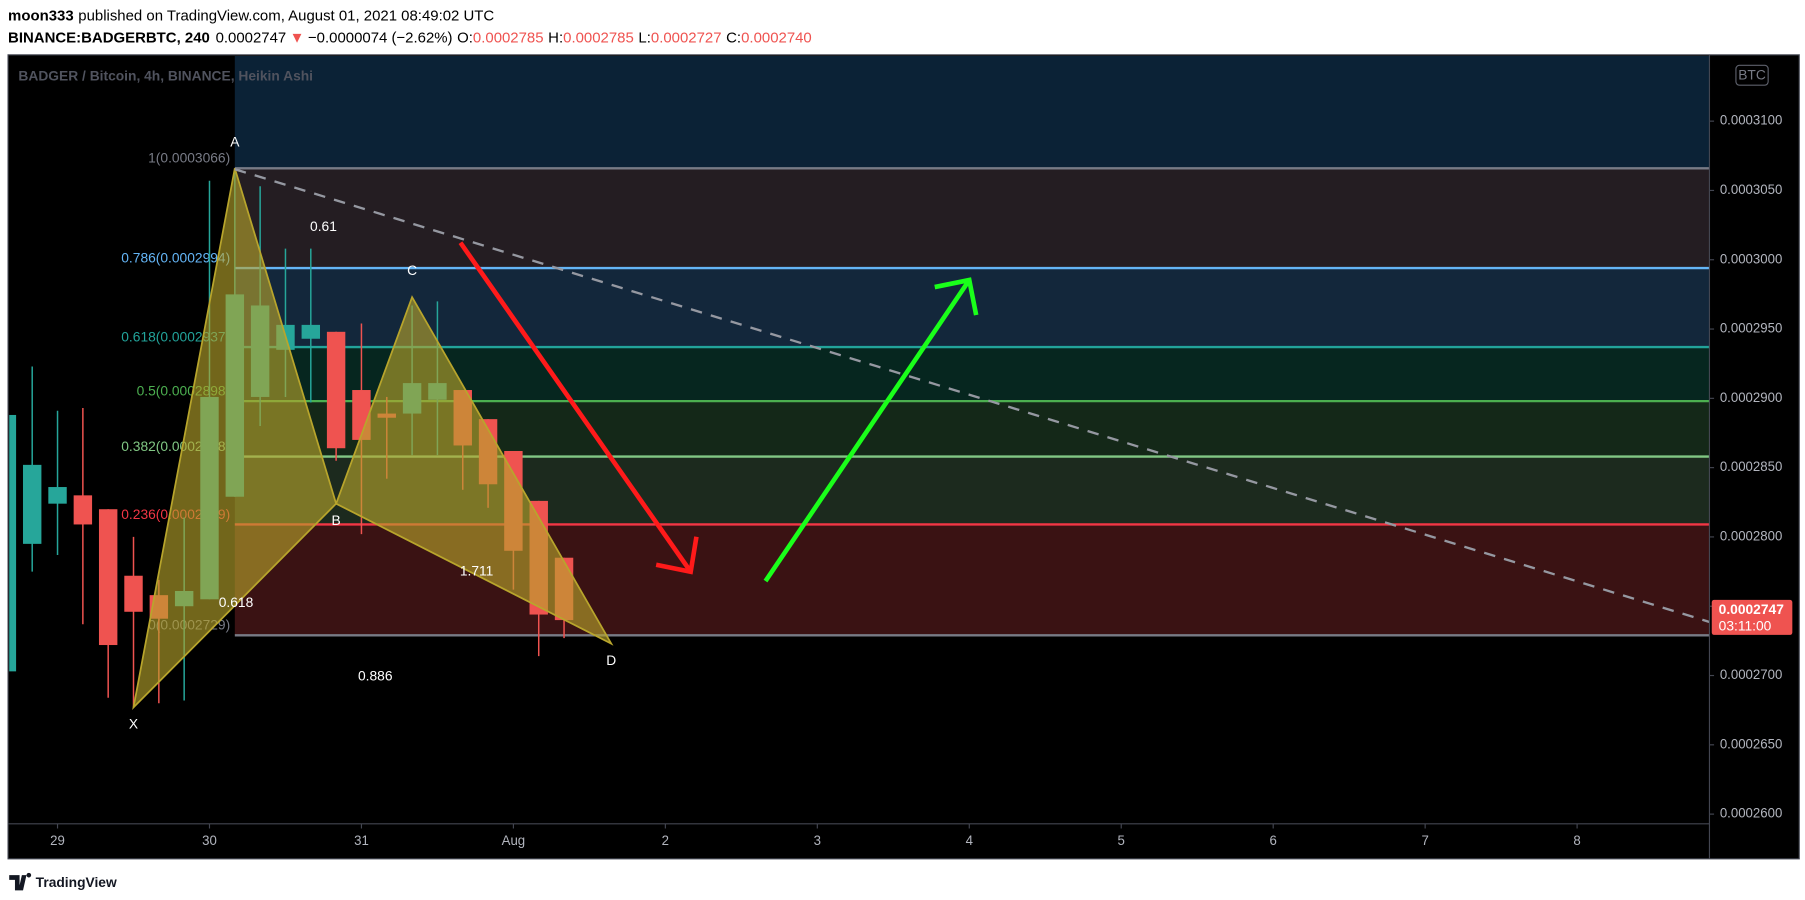  Describe the element at coordinates (189, 158) in the screenshot. I see `fib-label: 1(0.0003066)` at that location.